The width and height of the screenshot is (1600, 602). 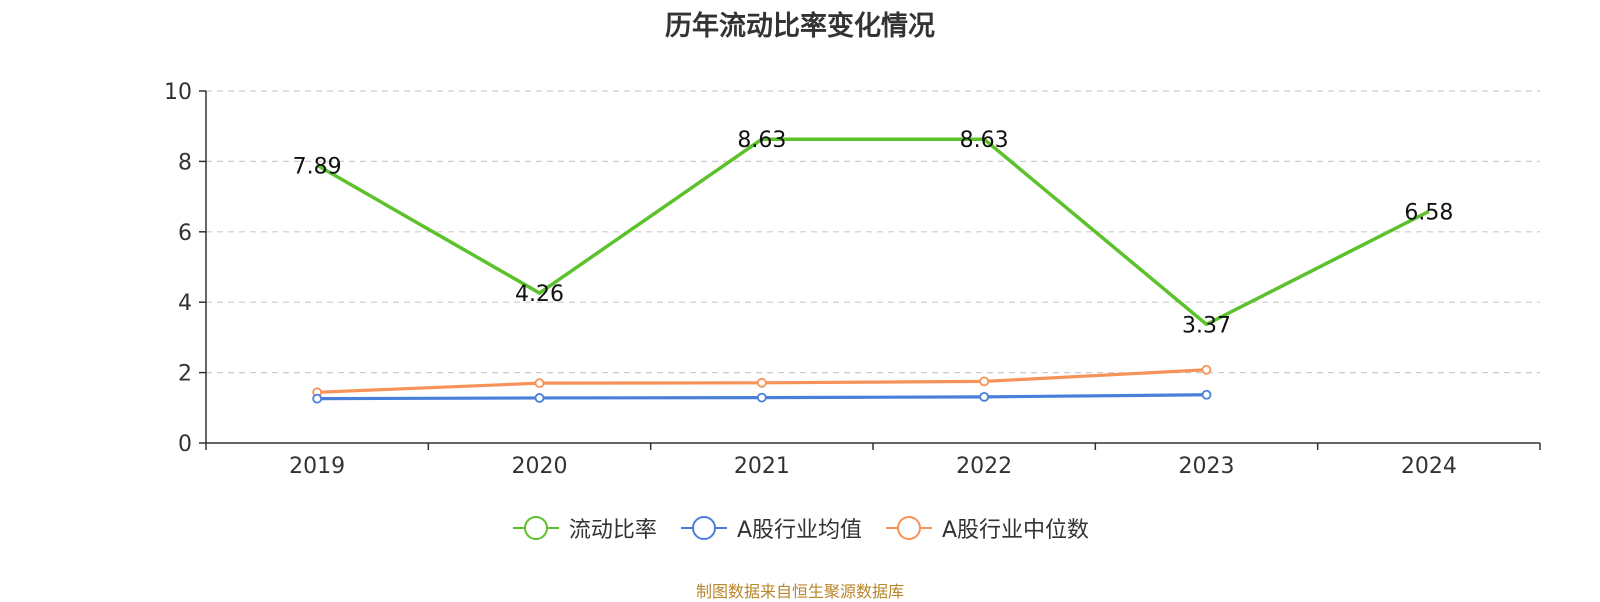 What do you see at coordinates (185, 162) in the screenshot?
I see `y-tick-label: 8` at bounding box center [185, 162].